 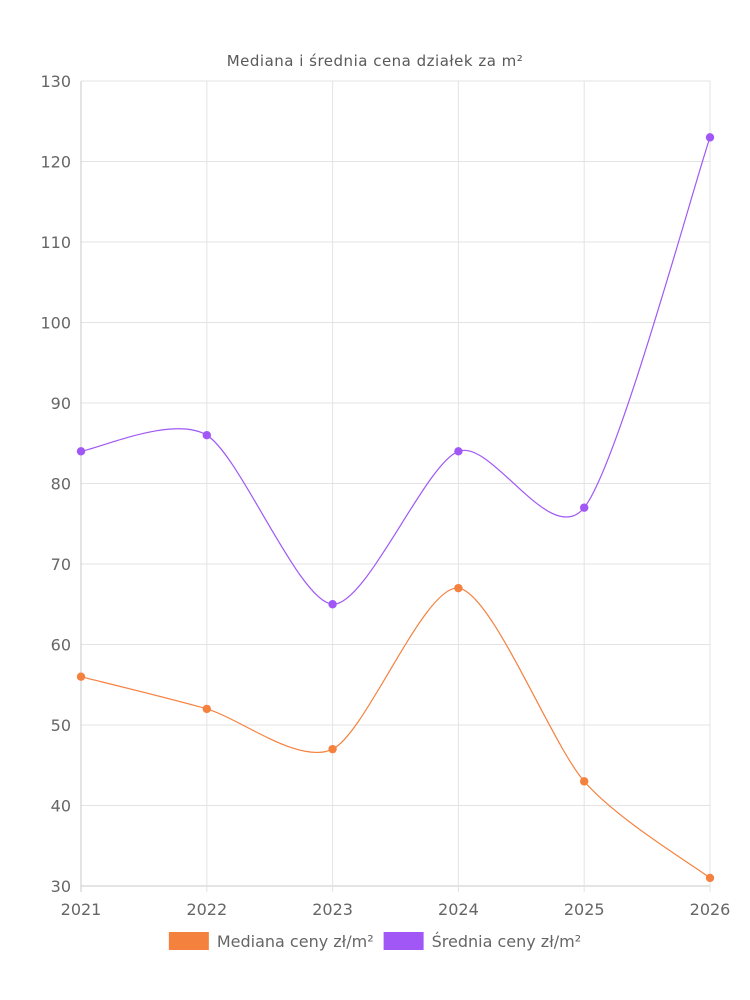 I want to click on x-tick-label: 2021, so click(x=81, y=909).